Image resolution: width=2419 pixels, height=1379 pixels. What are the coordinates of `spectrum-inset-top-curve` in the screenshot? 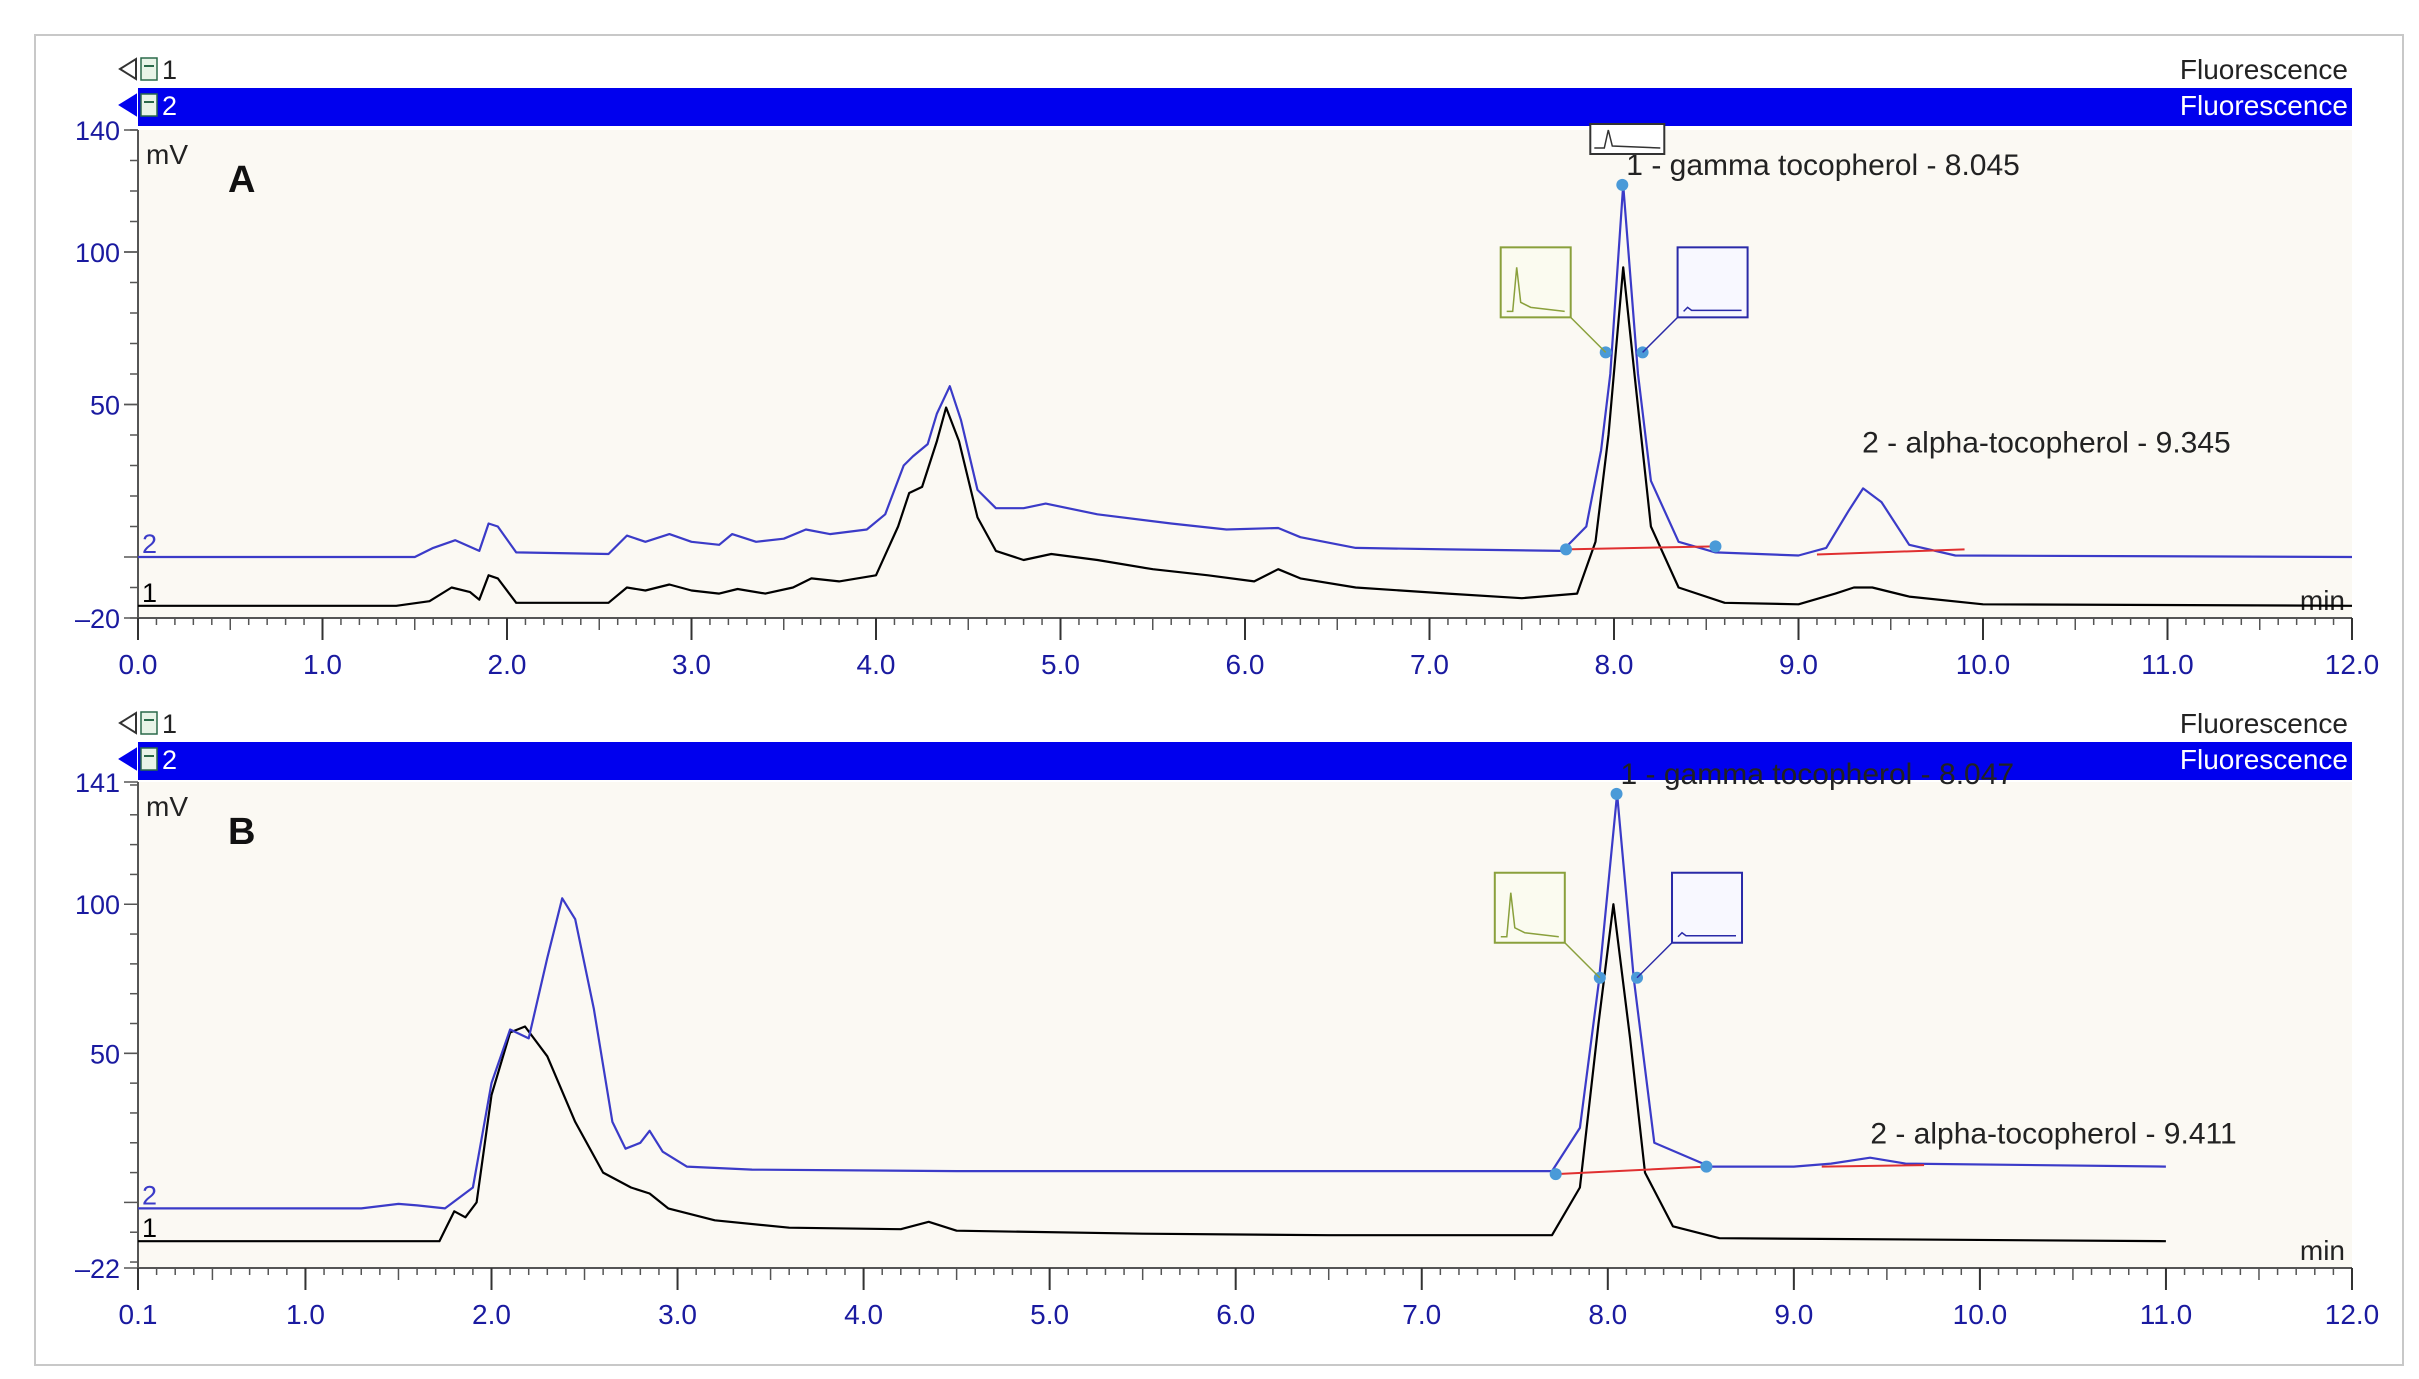 It's located at (1627, 139).